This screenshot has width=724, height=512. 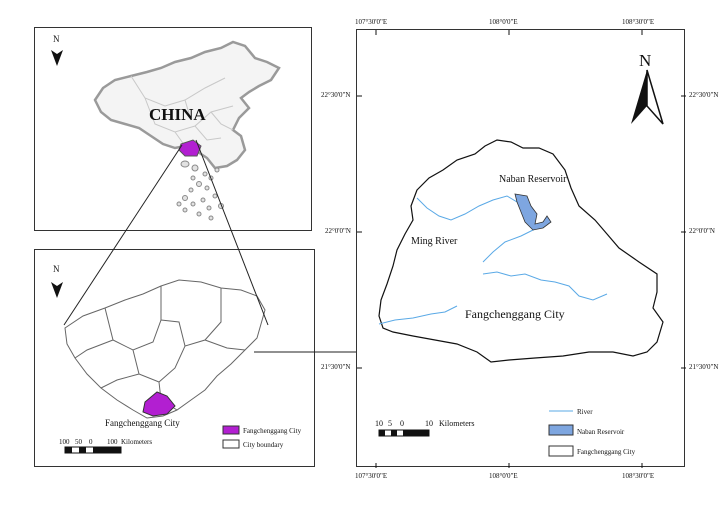 What do you see at coordinates (336, 95) in the screenshot?
I see `left-tick-1: 22°30'0"N` at bounding box center [336, 95].